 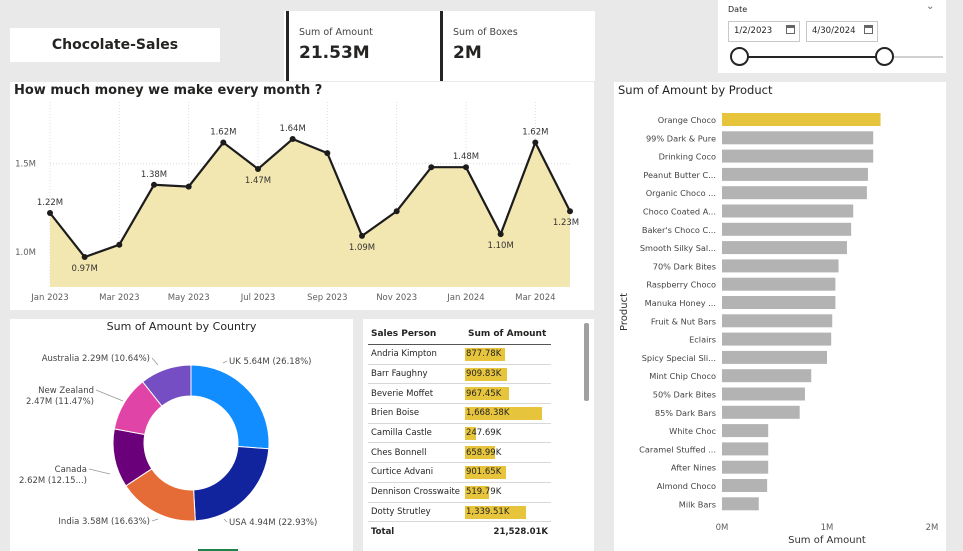 What do you see at coordinates (467, 53) in the screenshot?
I see `kpi-value: 2M` at bounding box center [467, 53].